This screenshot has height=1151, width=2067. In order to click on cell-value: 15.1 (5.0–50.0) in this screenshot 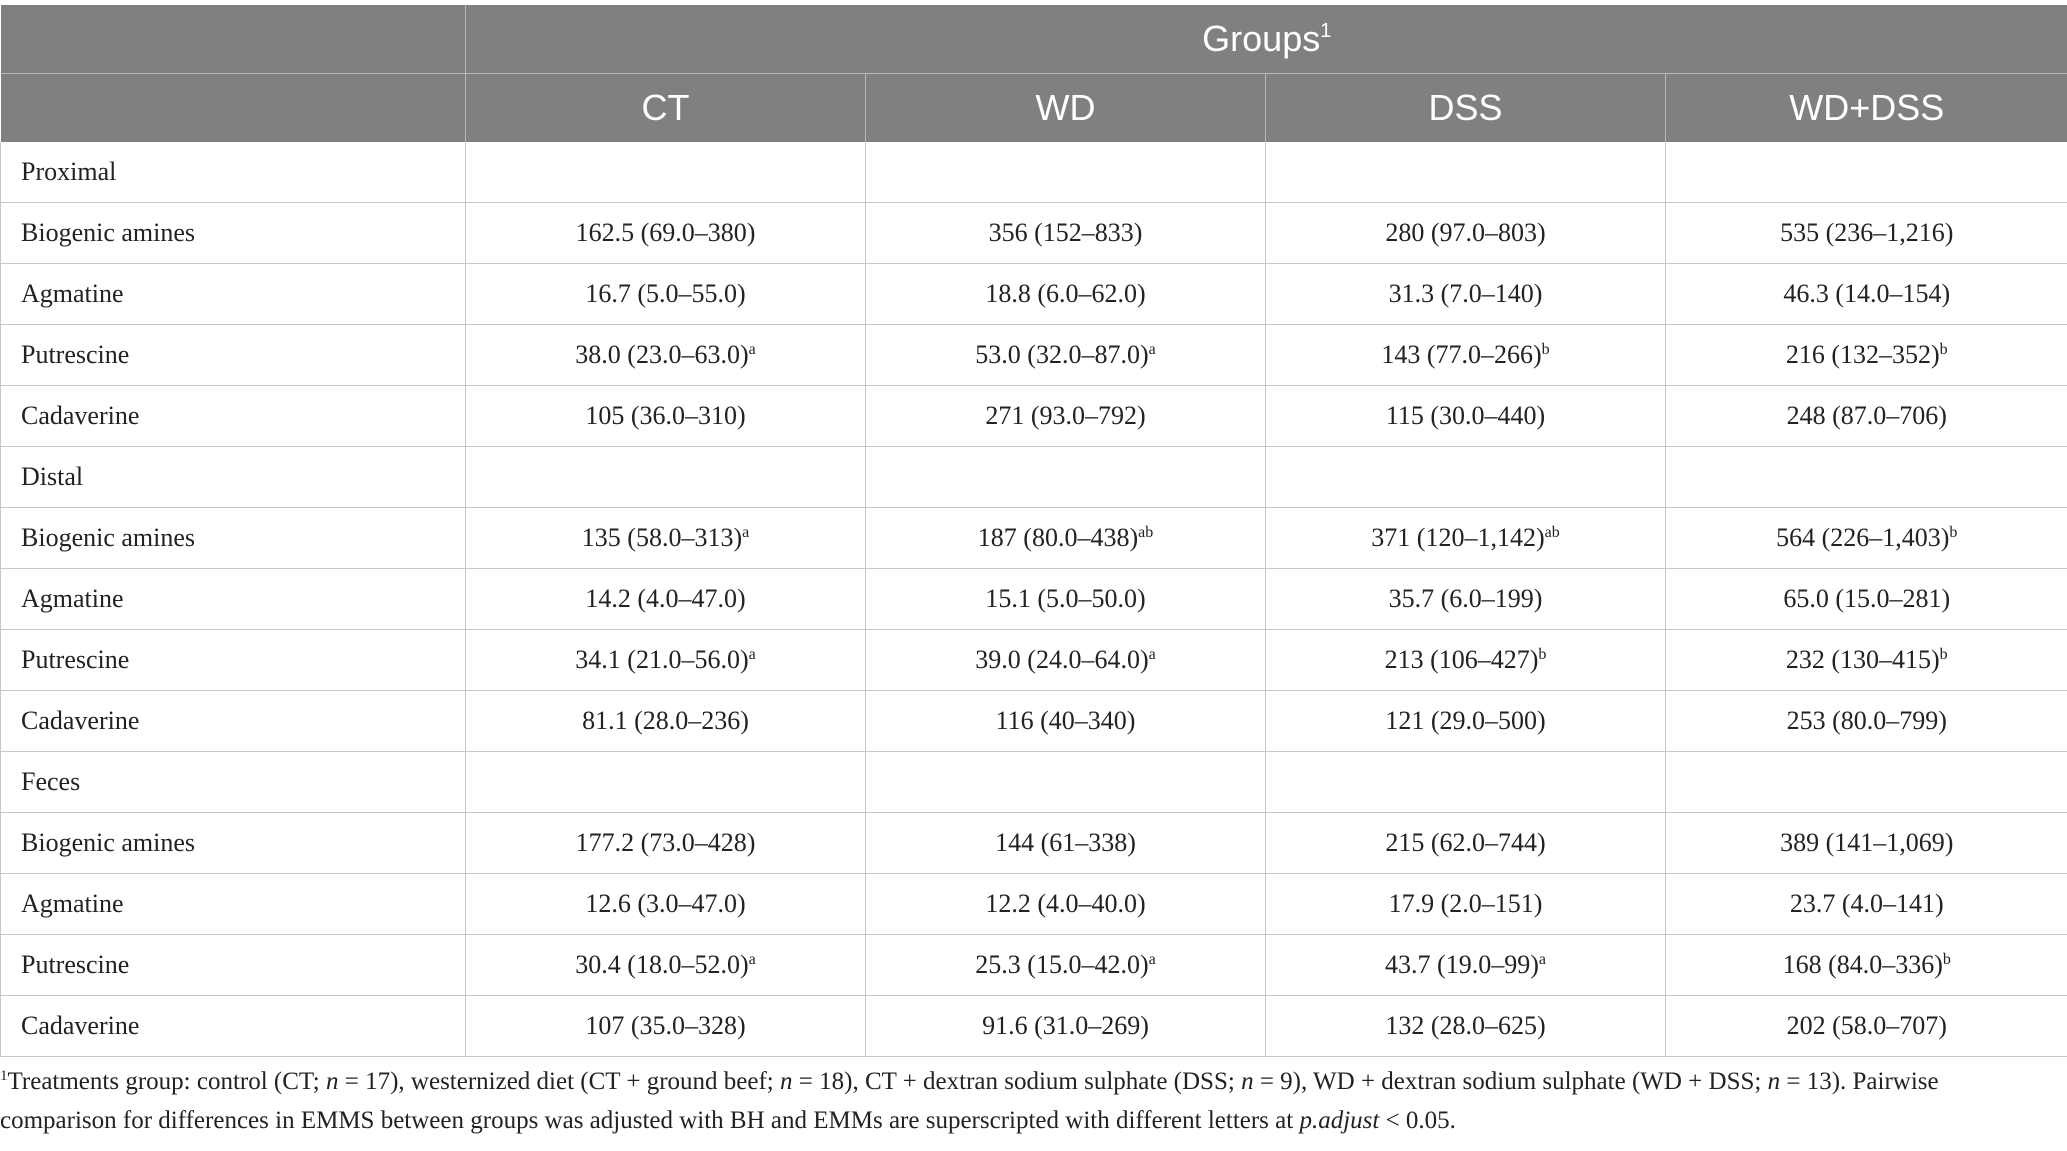, I will do `click(1065, 598)`.